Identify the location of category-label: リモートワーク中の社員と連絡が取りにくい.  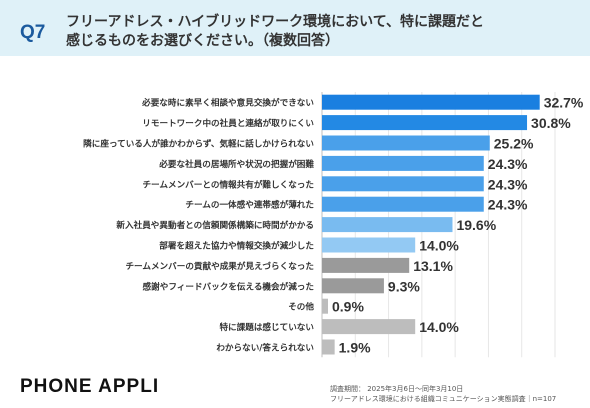
(228, 123).